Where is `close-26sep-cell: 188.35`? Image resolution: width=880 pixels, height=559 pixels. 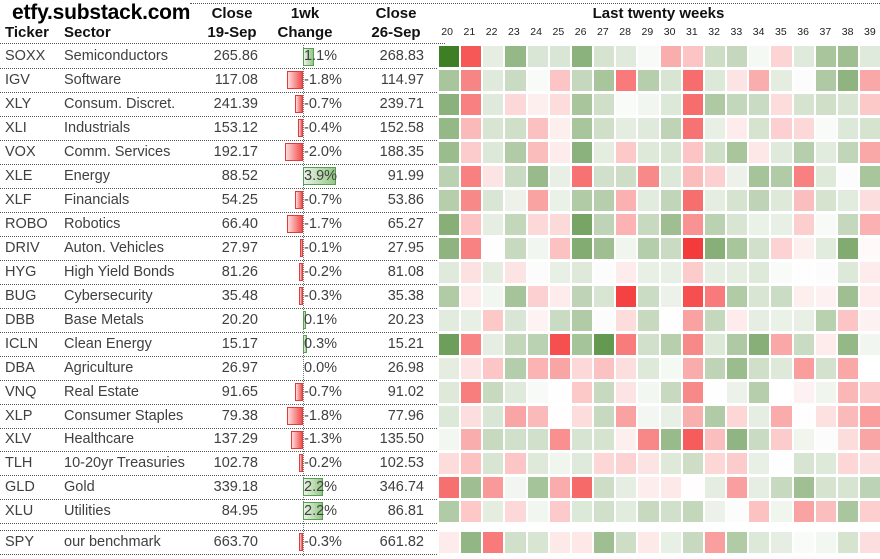
close-26sep-cell: 188.35 is located at coordinates (401, 152).